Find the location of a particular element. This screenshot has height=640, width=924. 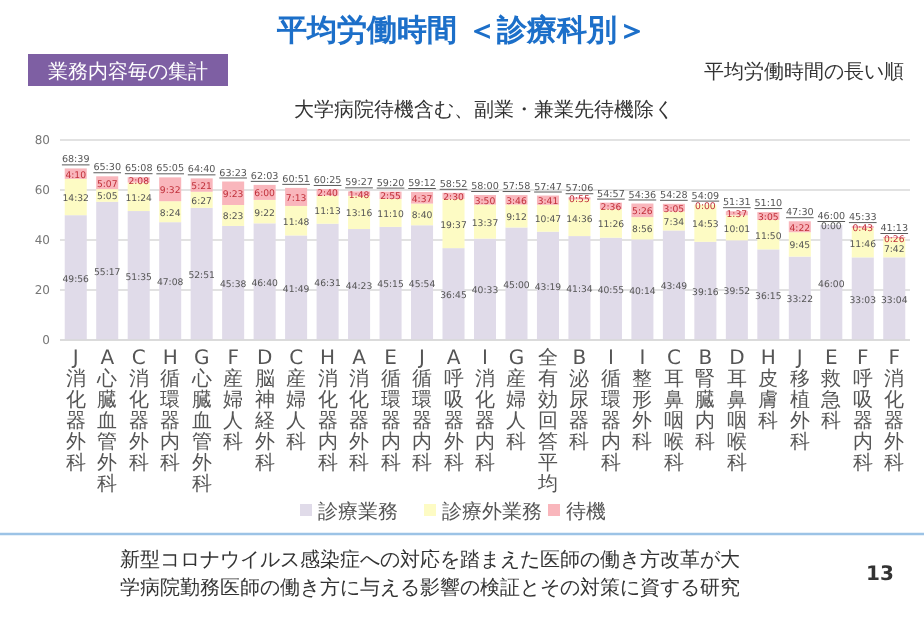

x-tick-label: D 耳鼻咽喉科 is located at coordinates (736, 411).